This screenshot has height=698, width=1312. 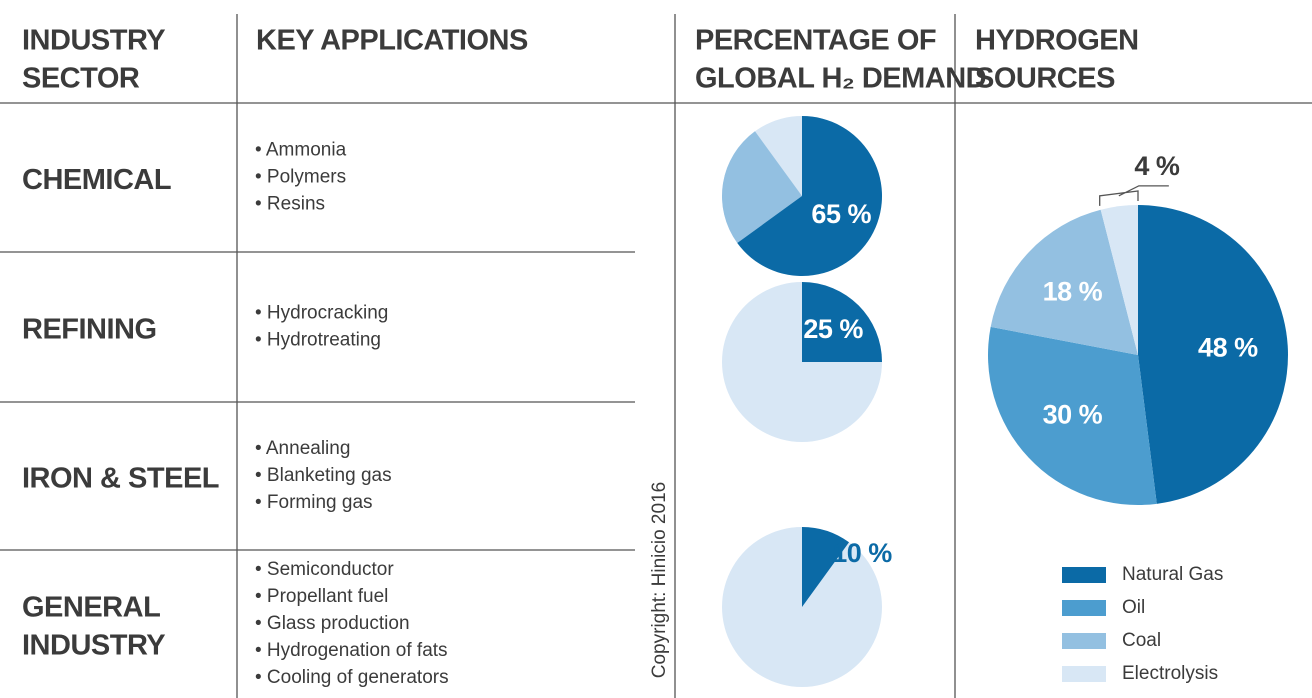 What do you see at coordinates (1172, 574) in the screenshot?
I see `legend-label: Natural Gas` at bounding box center [1172, 574].